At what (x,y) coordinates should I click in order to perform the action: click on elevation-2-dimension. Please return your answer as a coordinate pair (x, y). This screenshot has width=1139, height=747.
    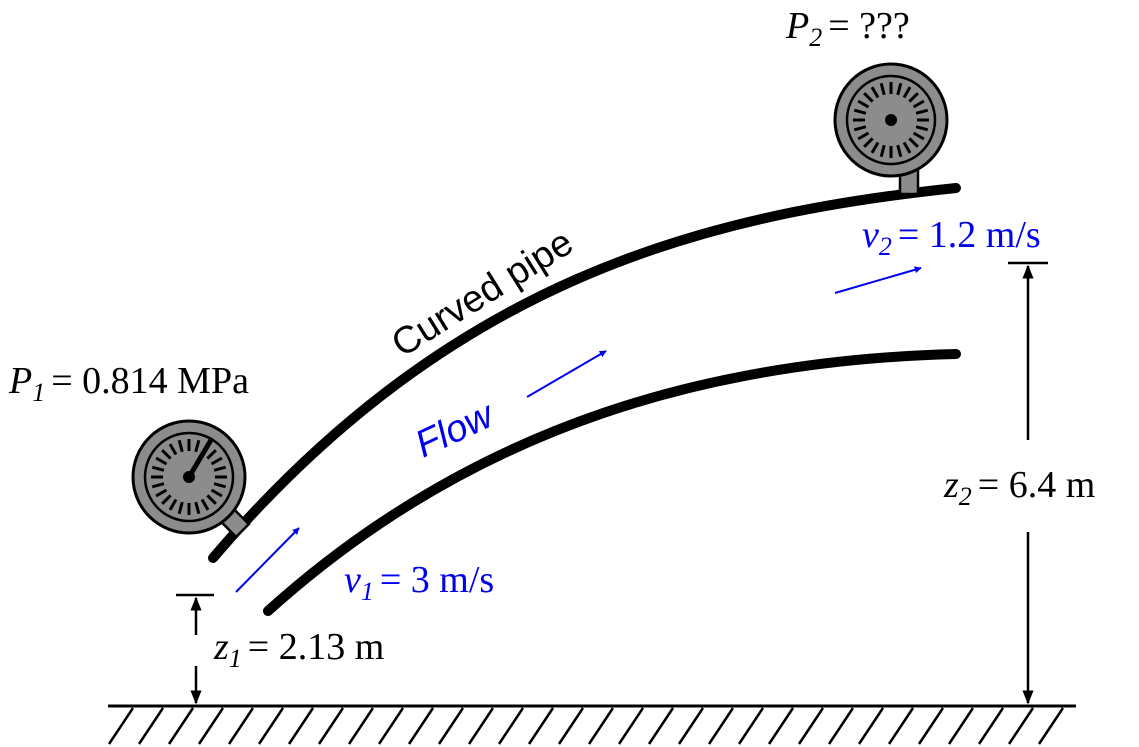
    Looking at the image, I should click on (1028, 483).